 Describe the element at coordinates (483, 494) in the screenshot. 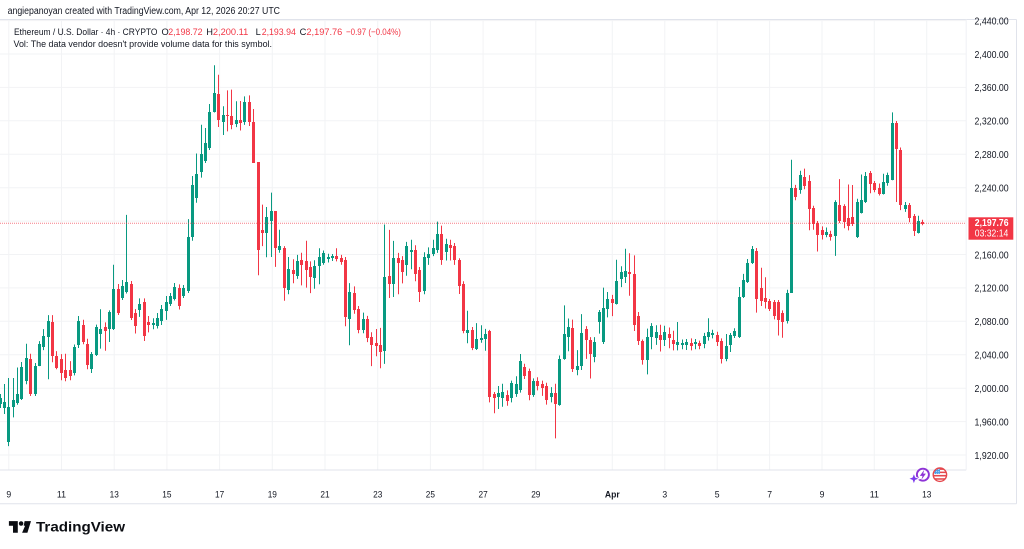

I see `svg-text: 27` at that location.